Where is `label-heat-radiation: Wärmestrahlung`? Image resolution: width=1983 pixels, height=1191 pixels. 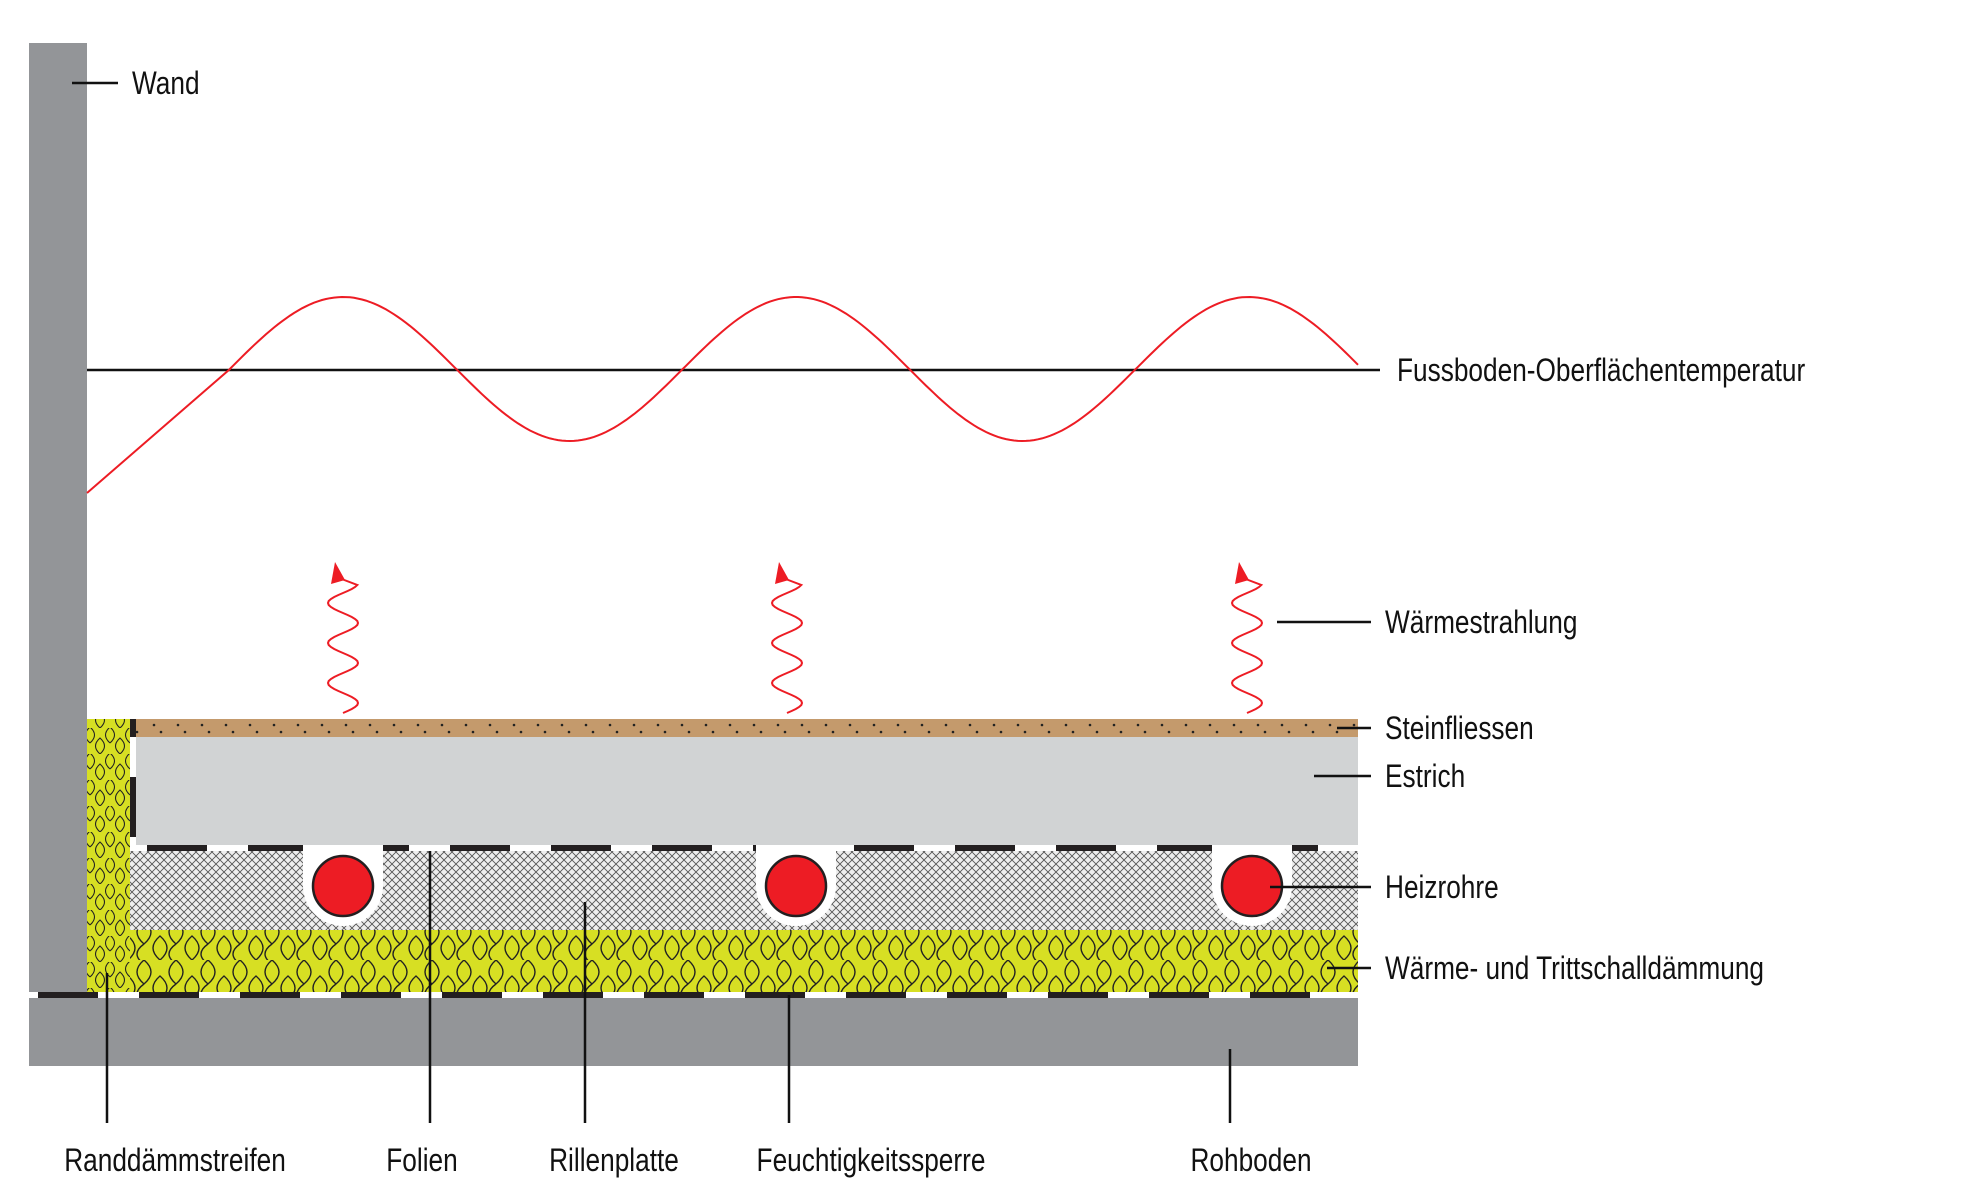
label-heat-radiation: Wärmestrahlung is located at coordinates (1481, 623).